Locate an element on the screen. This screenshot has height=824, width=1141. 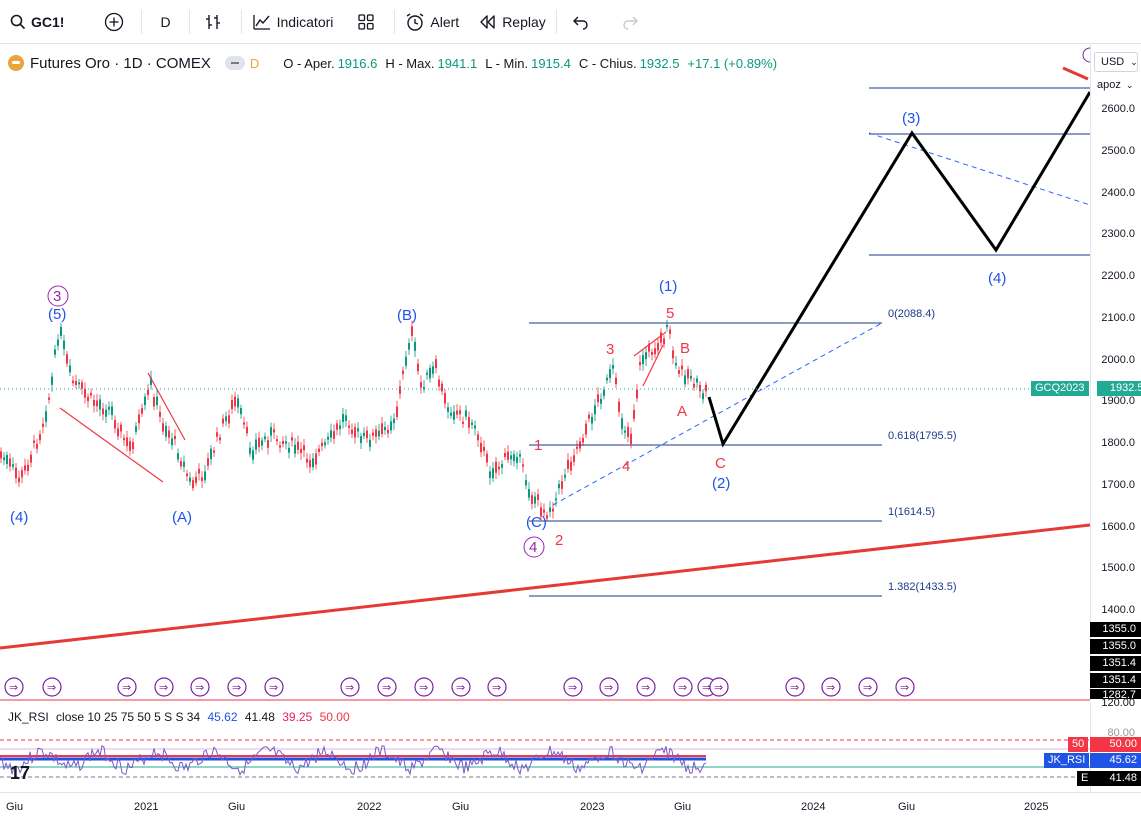
long-term-support-line is located at coordinates (545, 586).